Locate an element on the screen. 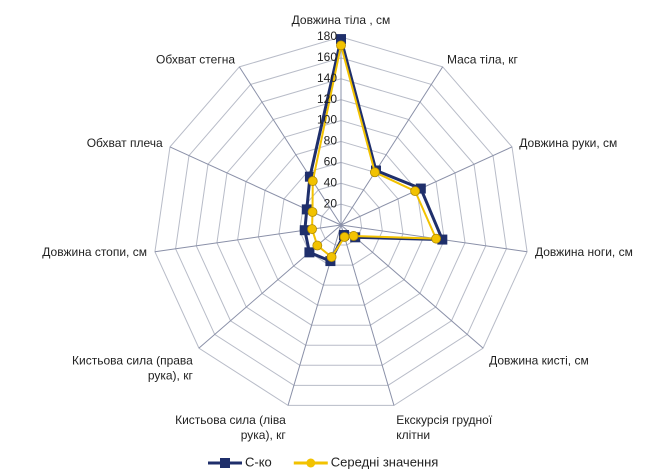  category-label: Довжина руки, см is located at coordinates (568, 143).